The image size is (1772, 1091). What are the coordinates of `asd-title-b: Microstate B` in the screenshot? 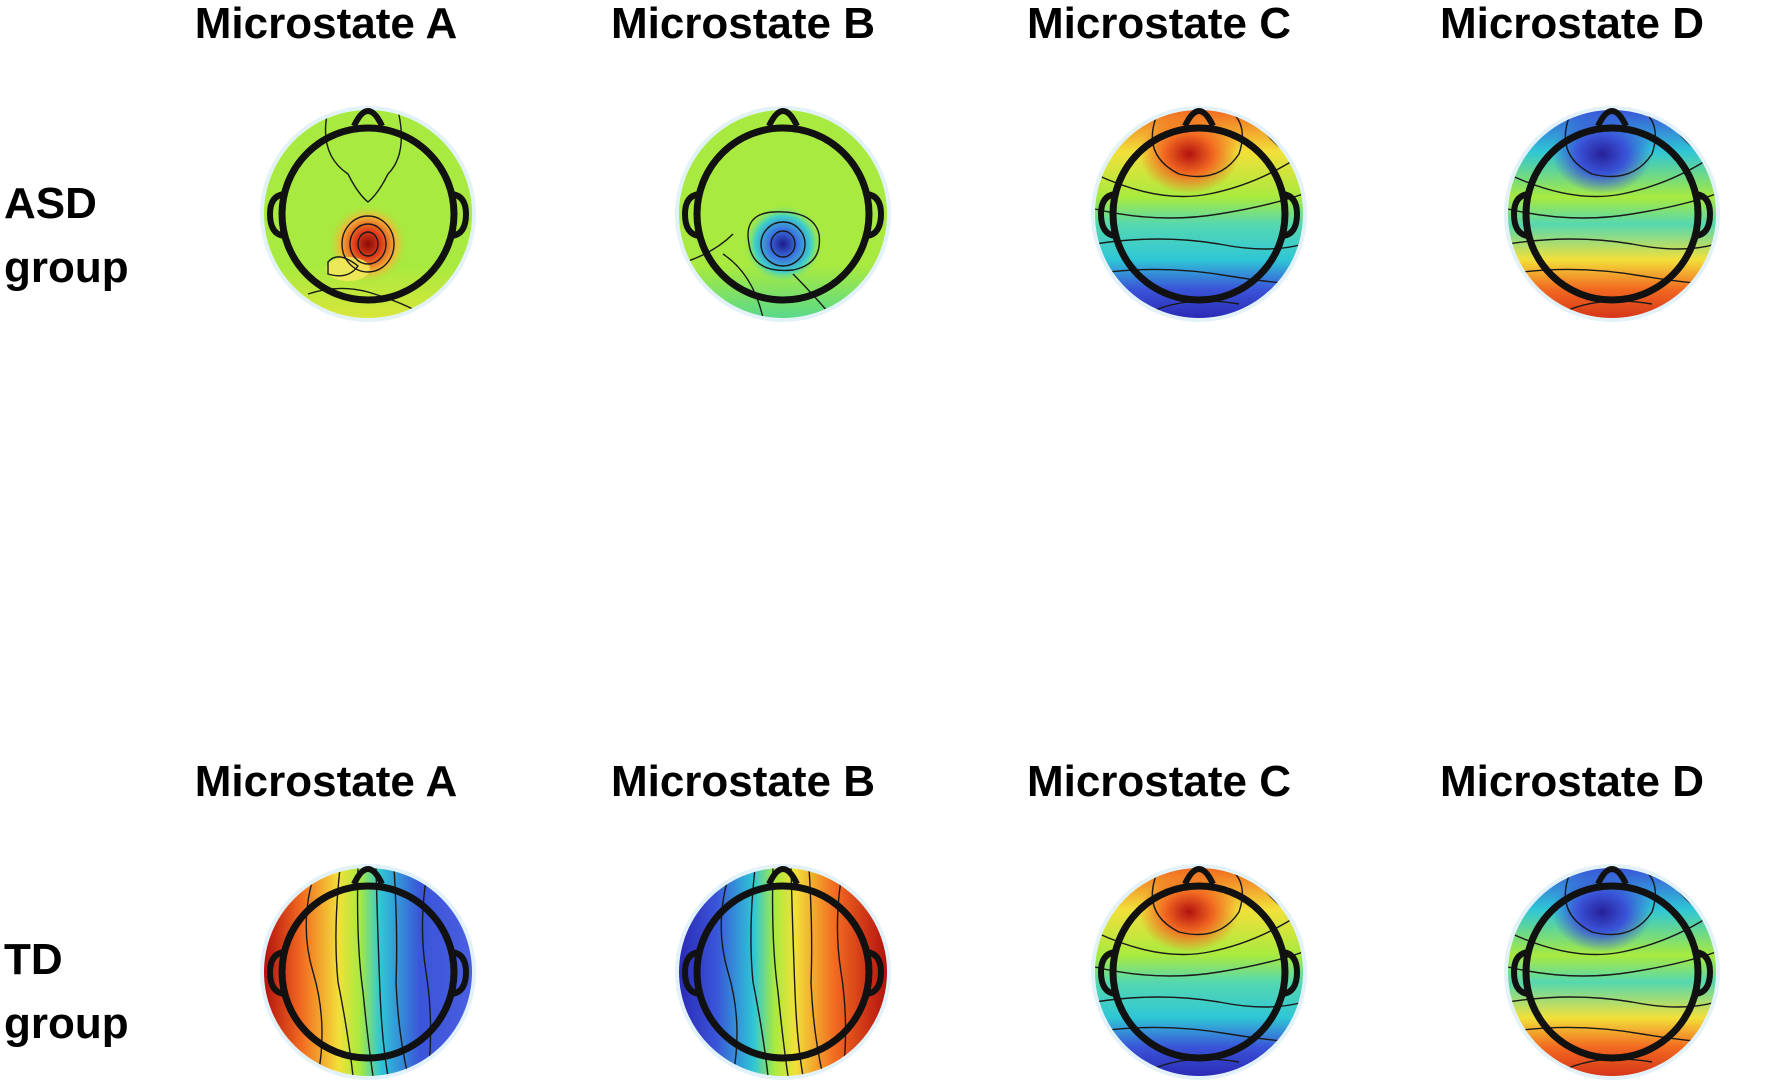 It's located at (743, 24).